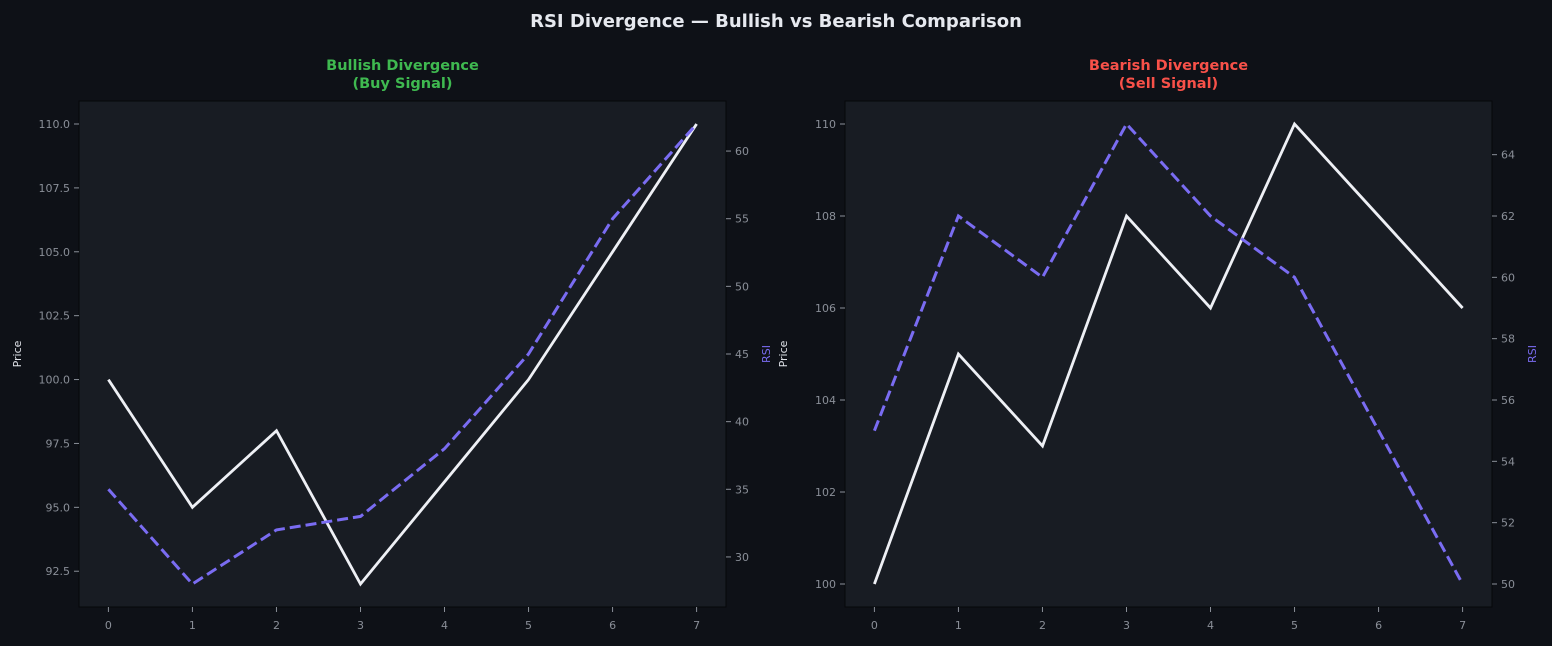 This screenshot has width=1552, height=646. Describe the element at coordinates (55, 316) in the screenshot. I see `y-left-tick-label: 102.5` at that location.